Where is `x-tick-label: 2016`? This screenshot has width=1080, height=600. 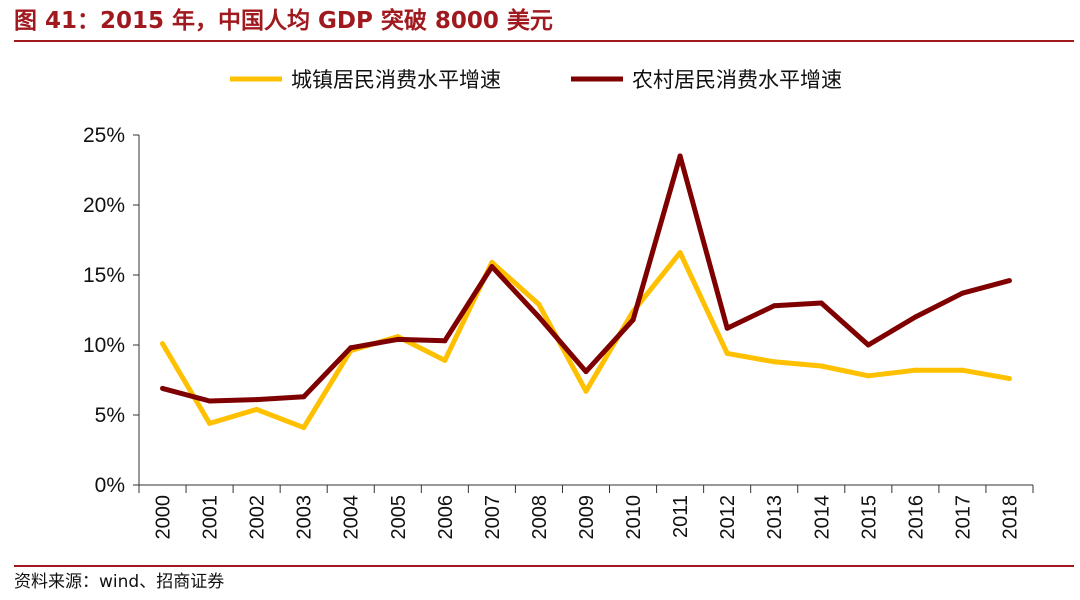
x-tick-label: 2016 is located at coordinates (916, 517).